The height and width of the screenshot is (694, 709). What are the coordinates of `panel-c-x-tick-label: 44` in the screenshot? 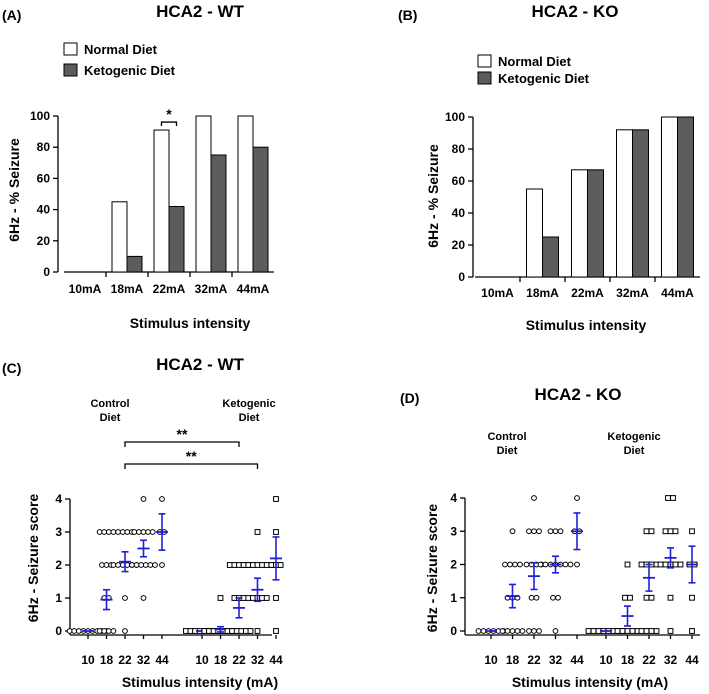 It's located at (276, 660).